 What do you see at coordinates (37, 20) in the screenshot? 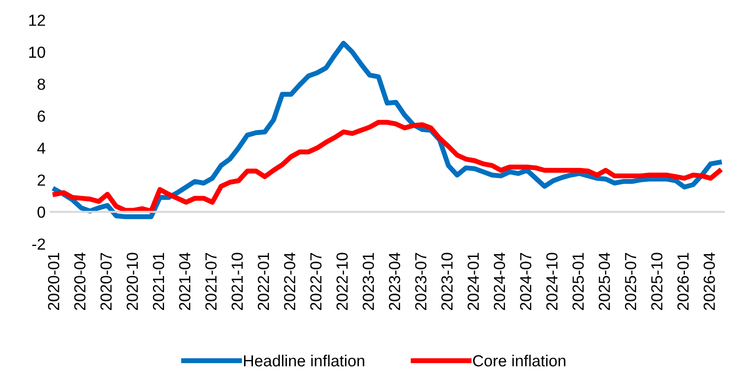
I see `y-tick-label: 12` at bounding box center [37, 20].